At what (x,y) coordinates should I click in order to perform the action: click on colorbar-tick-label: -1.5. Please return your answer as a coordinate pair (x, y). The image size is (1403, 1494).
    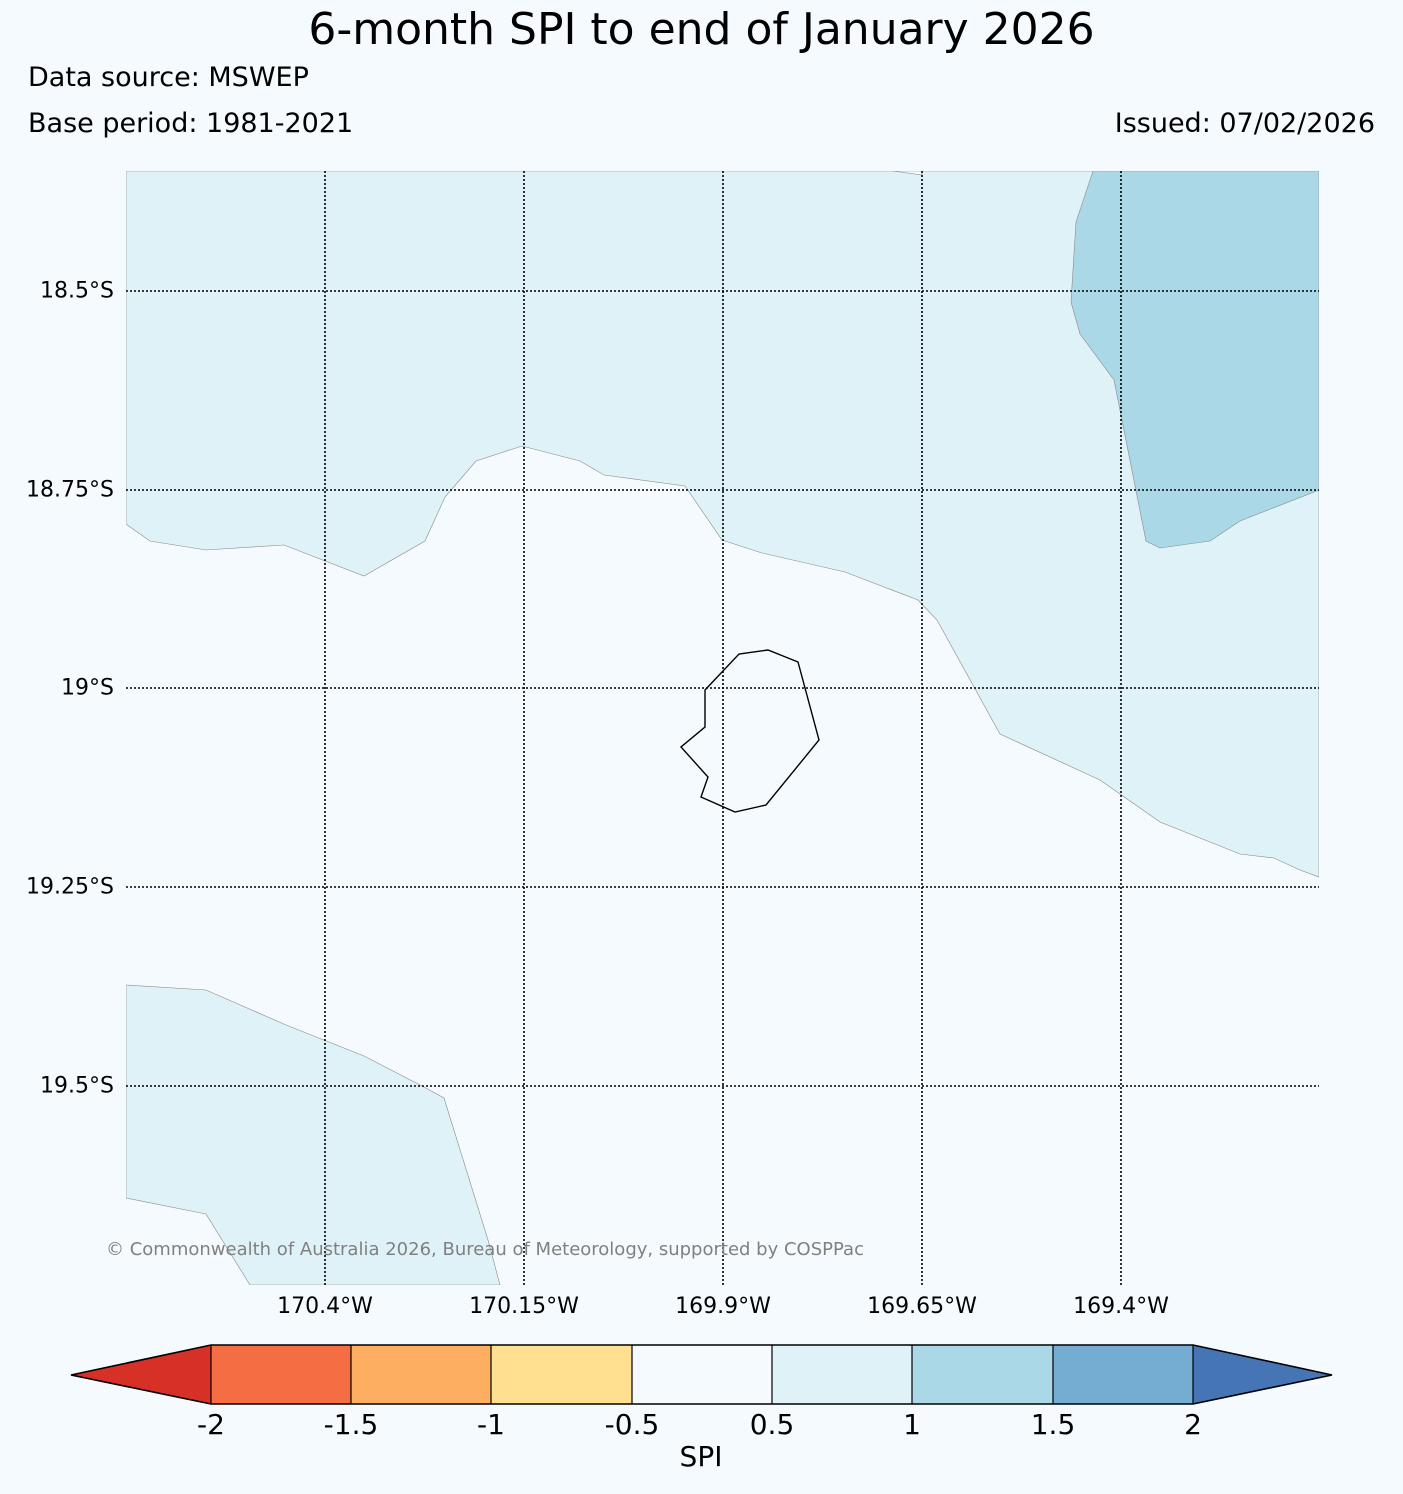
    Looking at the image, I should click on (351, 1424).